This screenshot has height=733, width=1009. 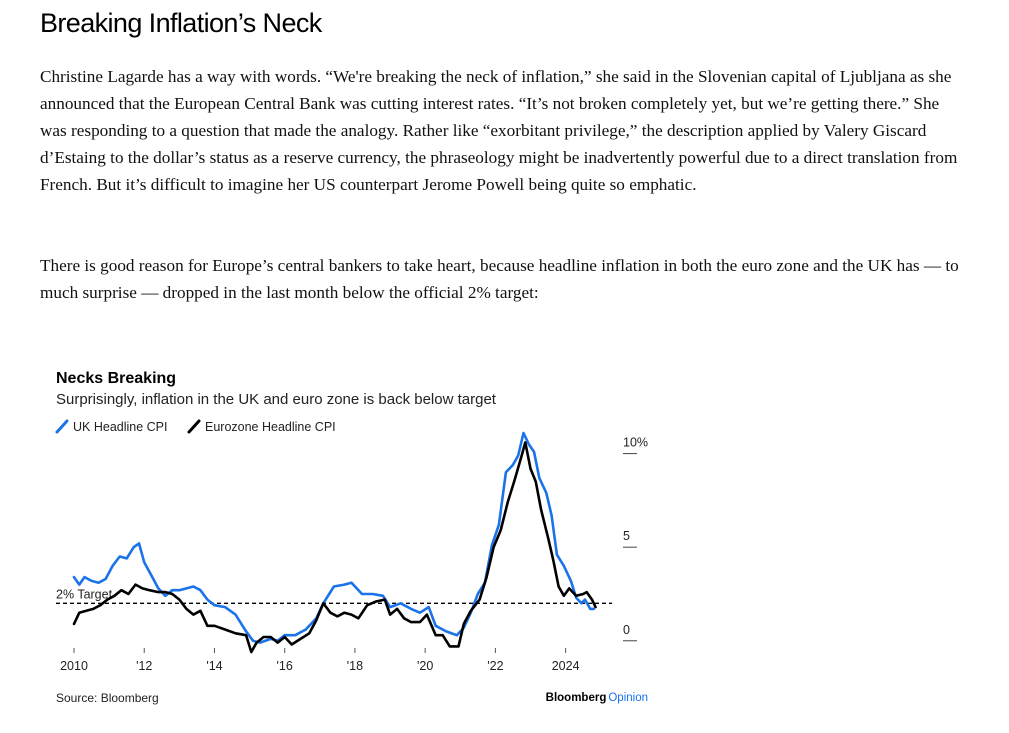 I want to click on legend-label-eurozone: Eurozone Headline CPI, so click(x=270, y=427).